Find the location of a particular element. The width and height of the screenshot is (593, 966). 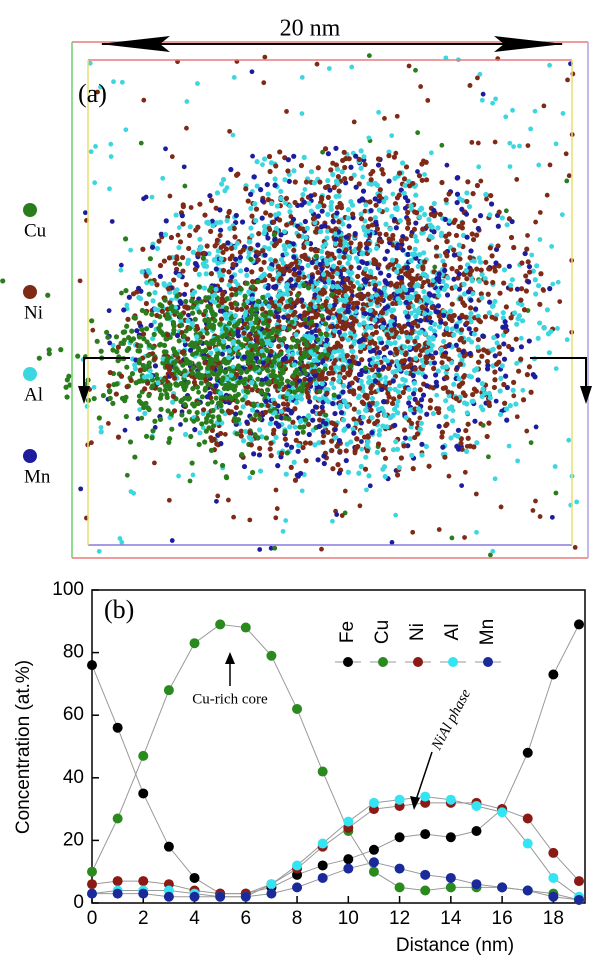

y-tick-label: 40 is located at coordinates (73, 777).